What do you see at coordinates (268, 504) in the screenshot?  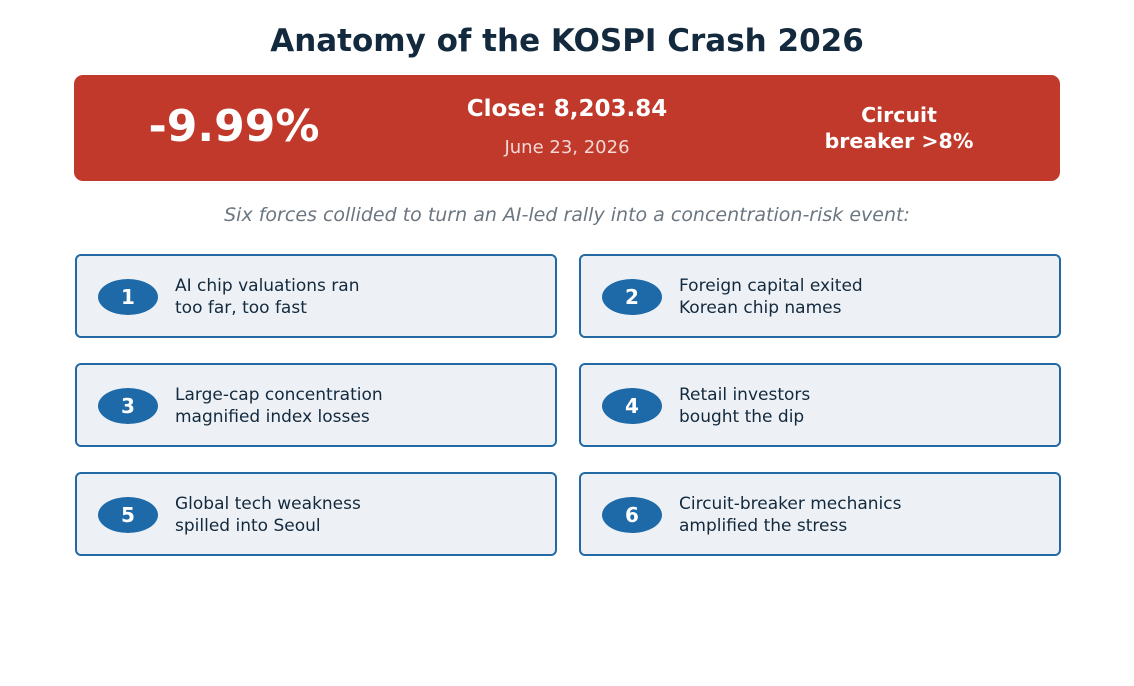 I see `factor-text-line-1: Global tech weakness` at bounding box center [268, 504].